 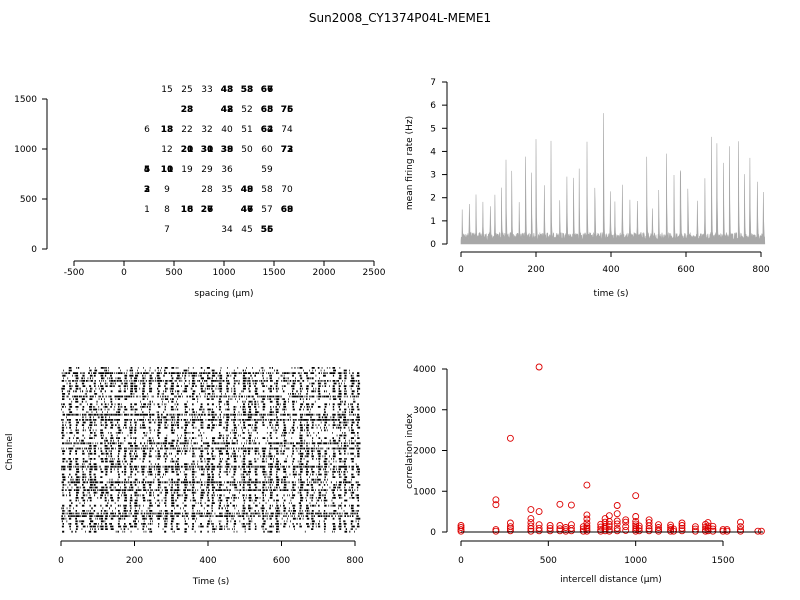 What do you see at coordinates (206, 130) in the screenshot?
I see `electrode-label: 32` at bounding box center [206, 130].